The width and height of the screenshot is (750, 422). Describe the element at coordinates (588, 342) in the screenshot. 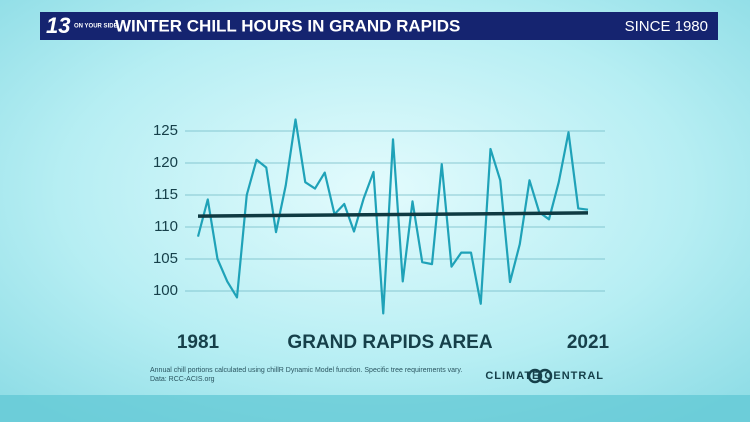

I see `x-tick-label: 2021` at that location.